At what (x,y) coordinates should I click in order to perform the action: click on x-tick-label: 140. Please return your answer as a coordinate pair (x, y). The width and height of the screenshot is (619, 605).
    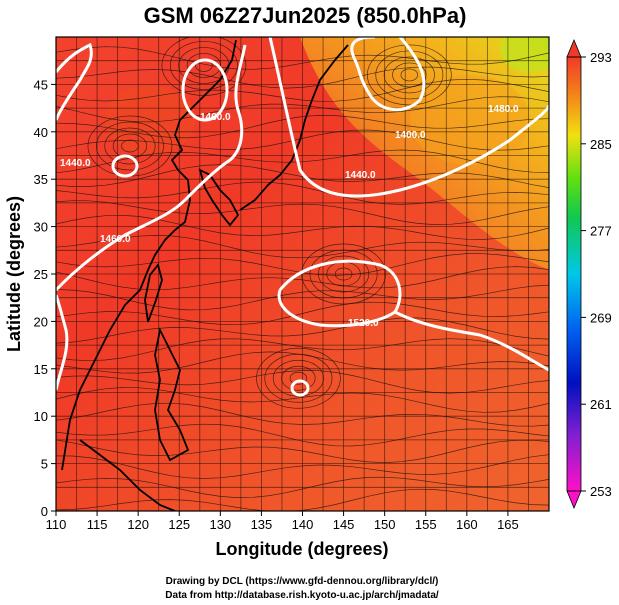
    Looking at the image, I should click on (303, 524).